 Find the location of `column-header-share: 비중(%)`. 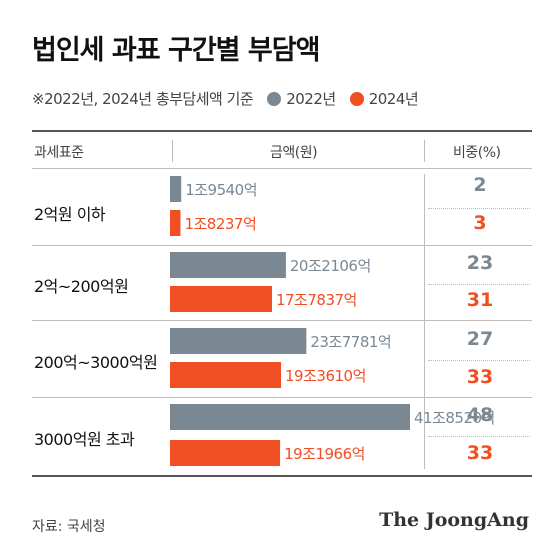

column-header-share: 비중(%) is located at coordinates (477, 153).